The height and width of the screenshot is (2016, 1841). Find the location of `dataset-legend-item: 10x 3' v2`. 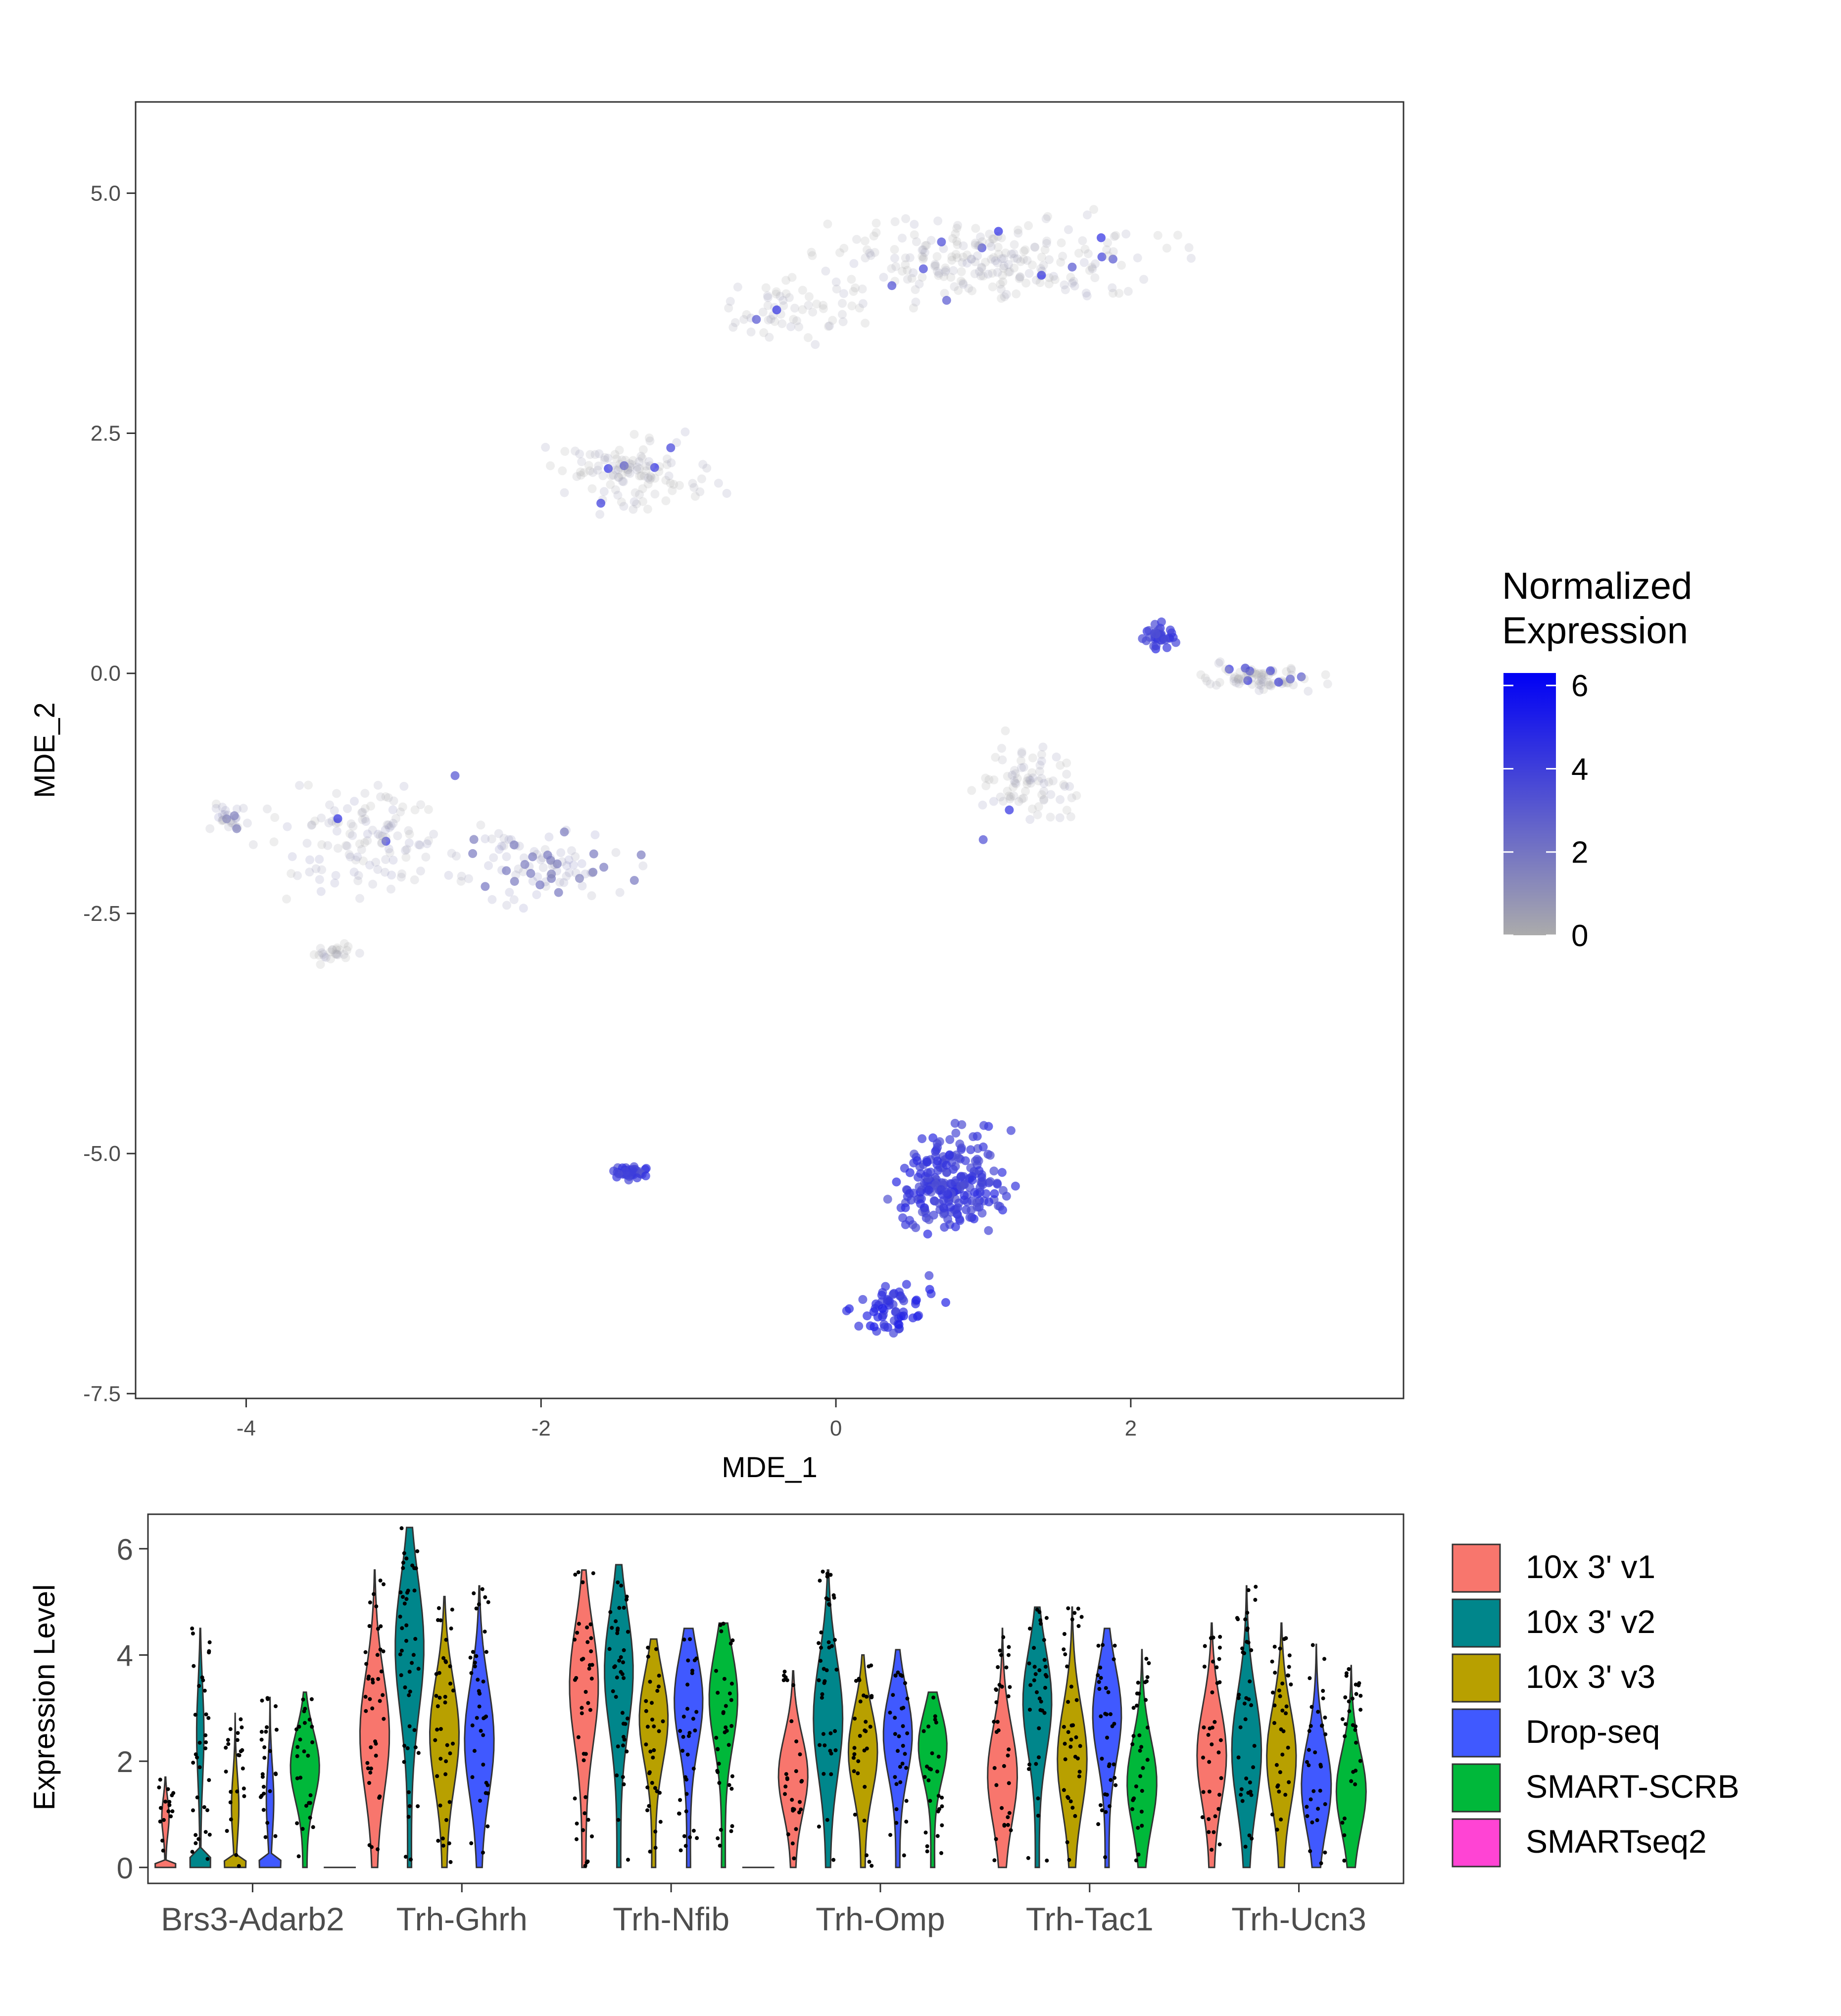

dataset-legend-item: 10x 3' v2 is located at coordinates (1553, 1623).